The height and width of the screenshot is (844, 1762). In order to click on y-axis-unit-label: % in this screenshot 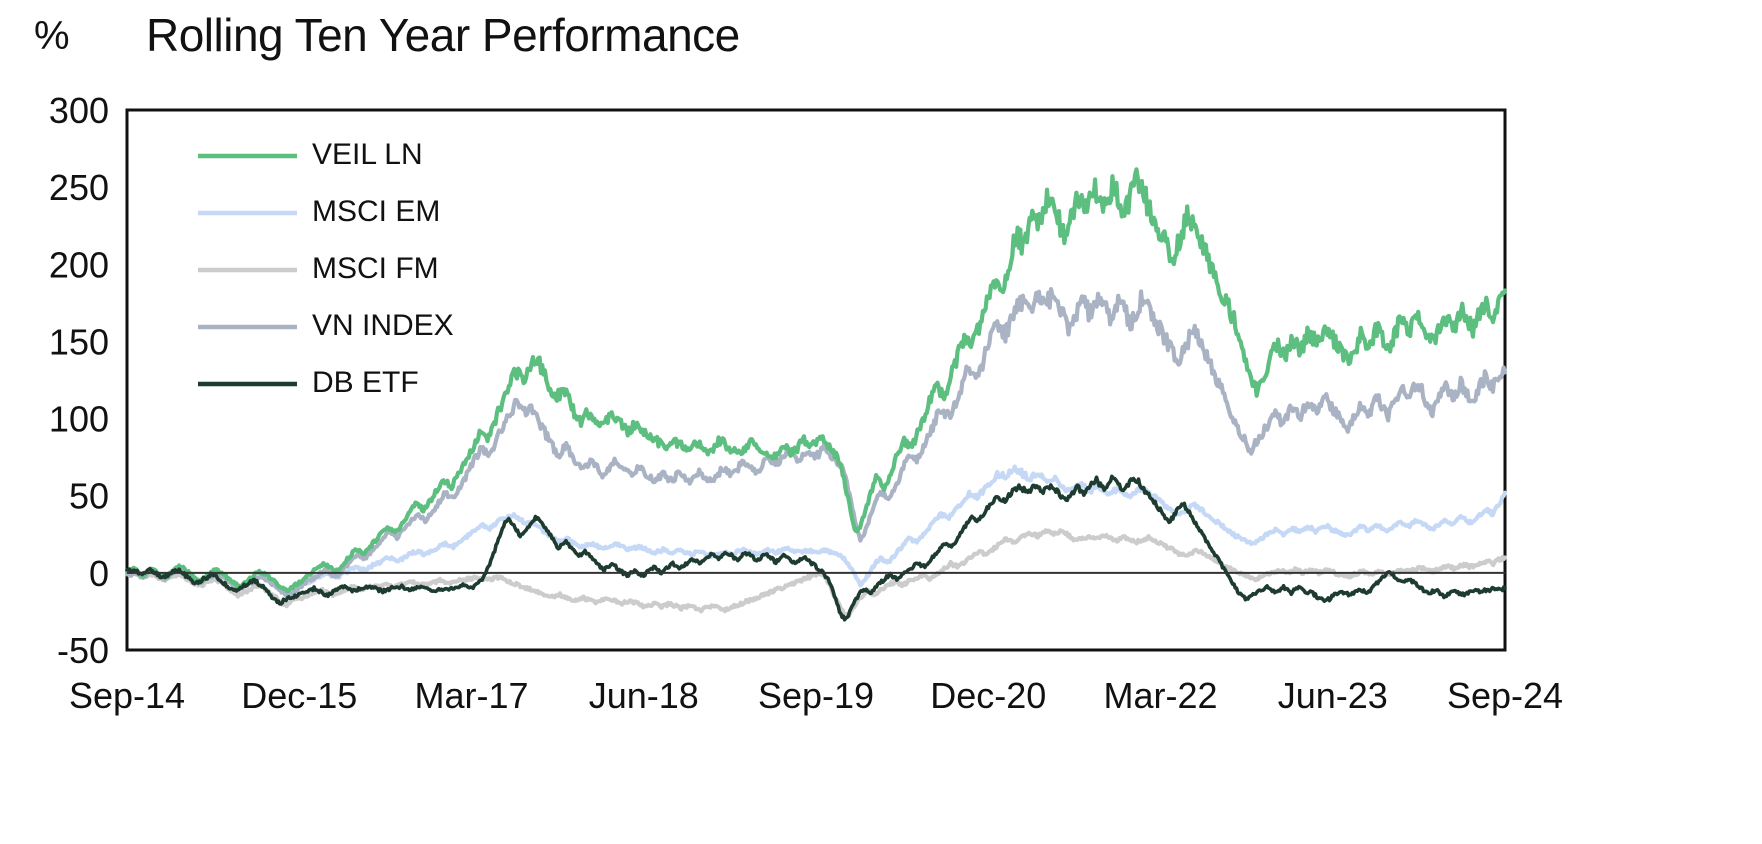, I will do `click(52, 36)`.